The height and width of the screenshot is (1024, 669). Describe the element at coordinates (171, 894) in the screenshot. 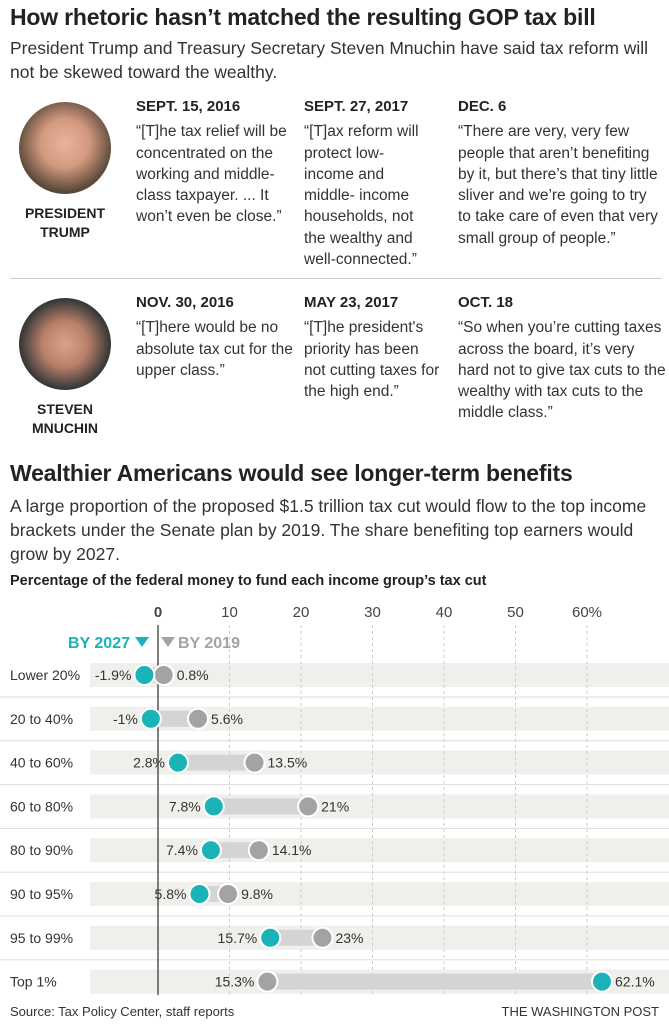

I see `value-label-low: 5.8%` at that location.